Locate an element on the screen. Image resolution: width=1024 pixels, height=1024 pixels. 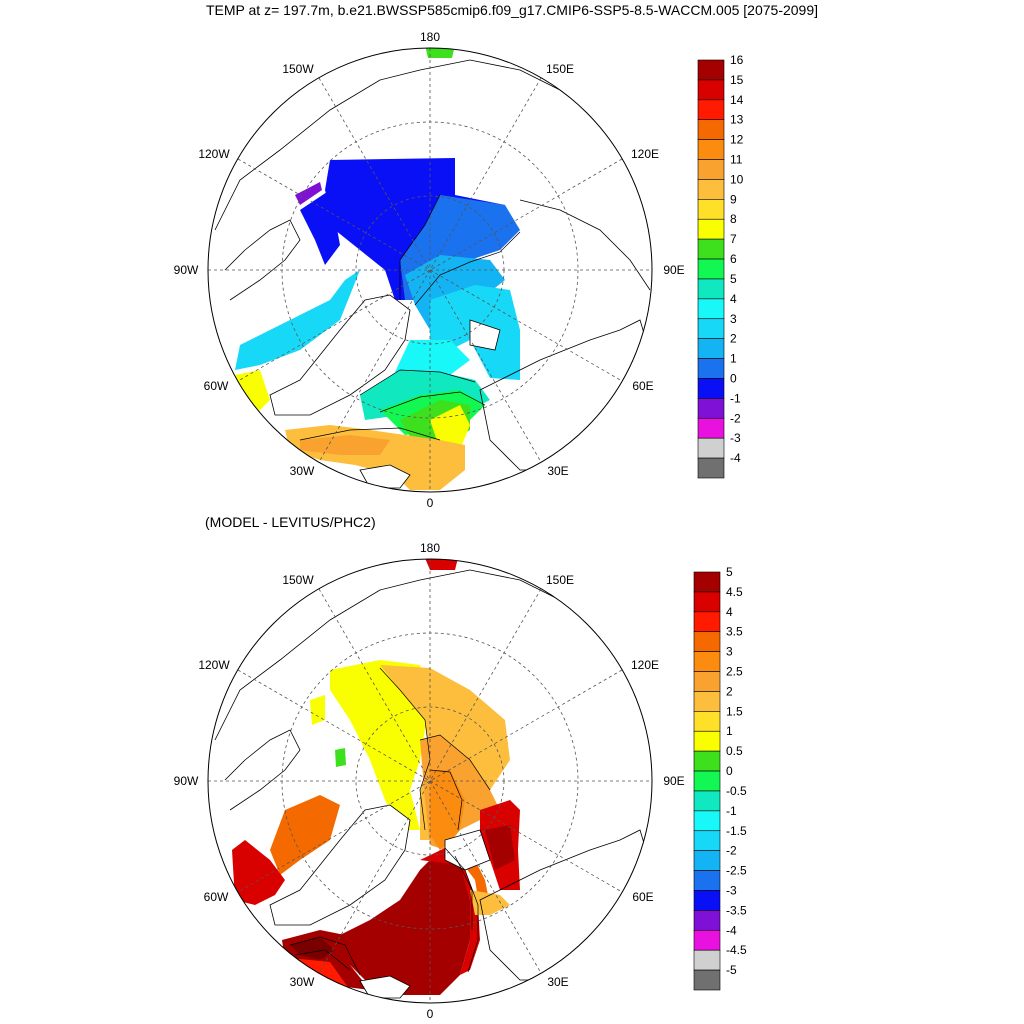
colorbar-tick-label: 12 is located at coordinates (737, 140).